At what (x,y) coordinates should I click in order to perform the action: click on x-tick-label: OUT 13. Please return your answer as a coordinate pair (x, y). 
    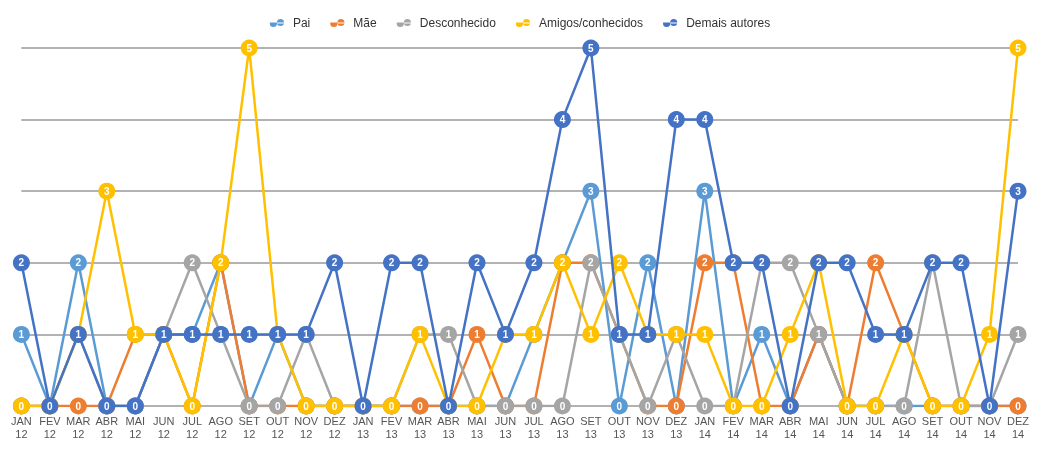
    Looking at the image, I should click on (619, 427).